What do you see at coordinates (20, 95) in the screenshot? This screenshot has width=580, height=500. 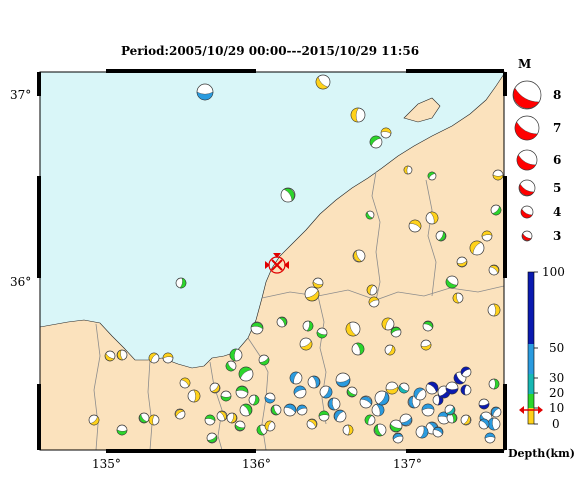 I see `lat-label-37: 37°` at bounding box center [20, 95].